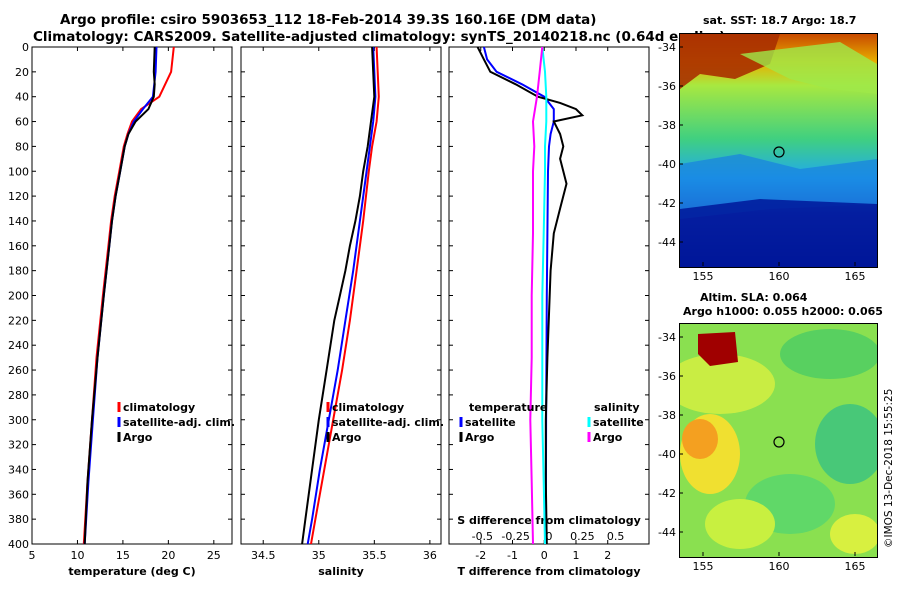  Describe the element at coordinates (214, 555) in the screenshot. I see `x-tick-label: 25` at that location.